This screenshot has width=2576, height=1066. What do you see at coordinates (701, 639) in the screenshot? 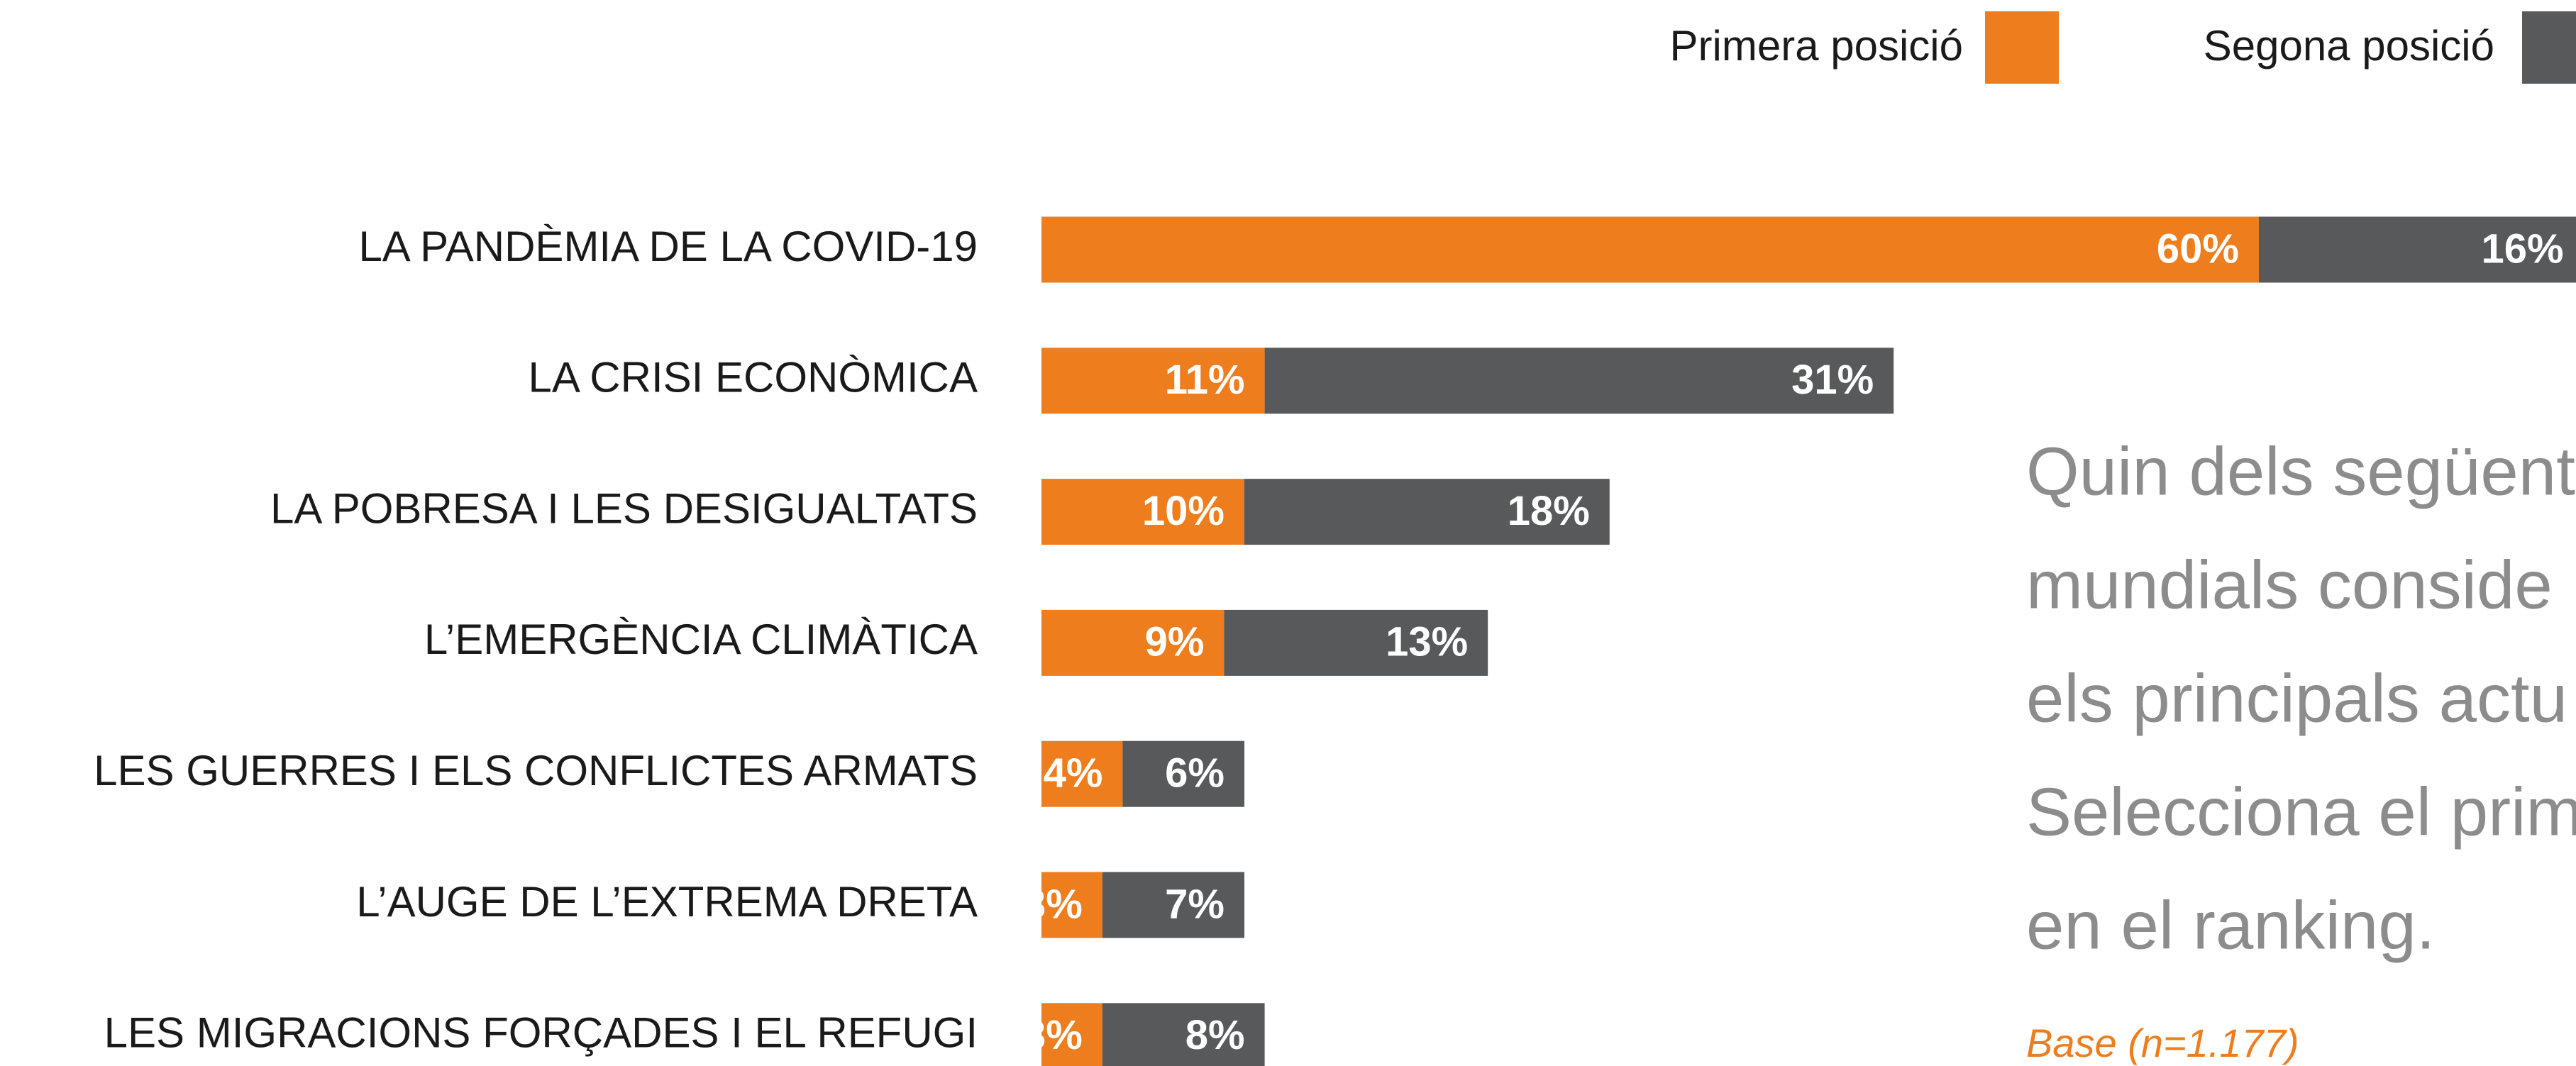
I see `category-label: L’EMERGÈNCIA CLIMÀTICA` at bounding box center [701, 639].